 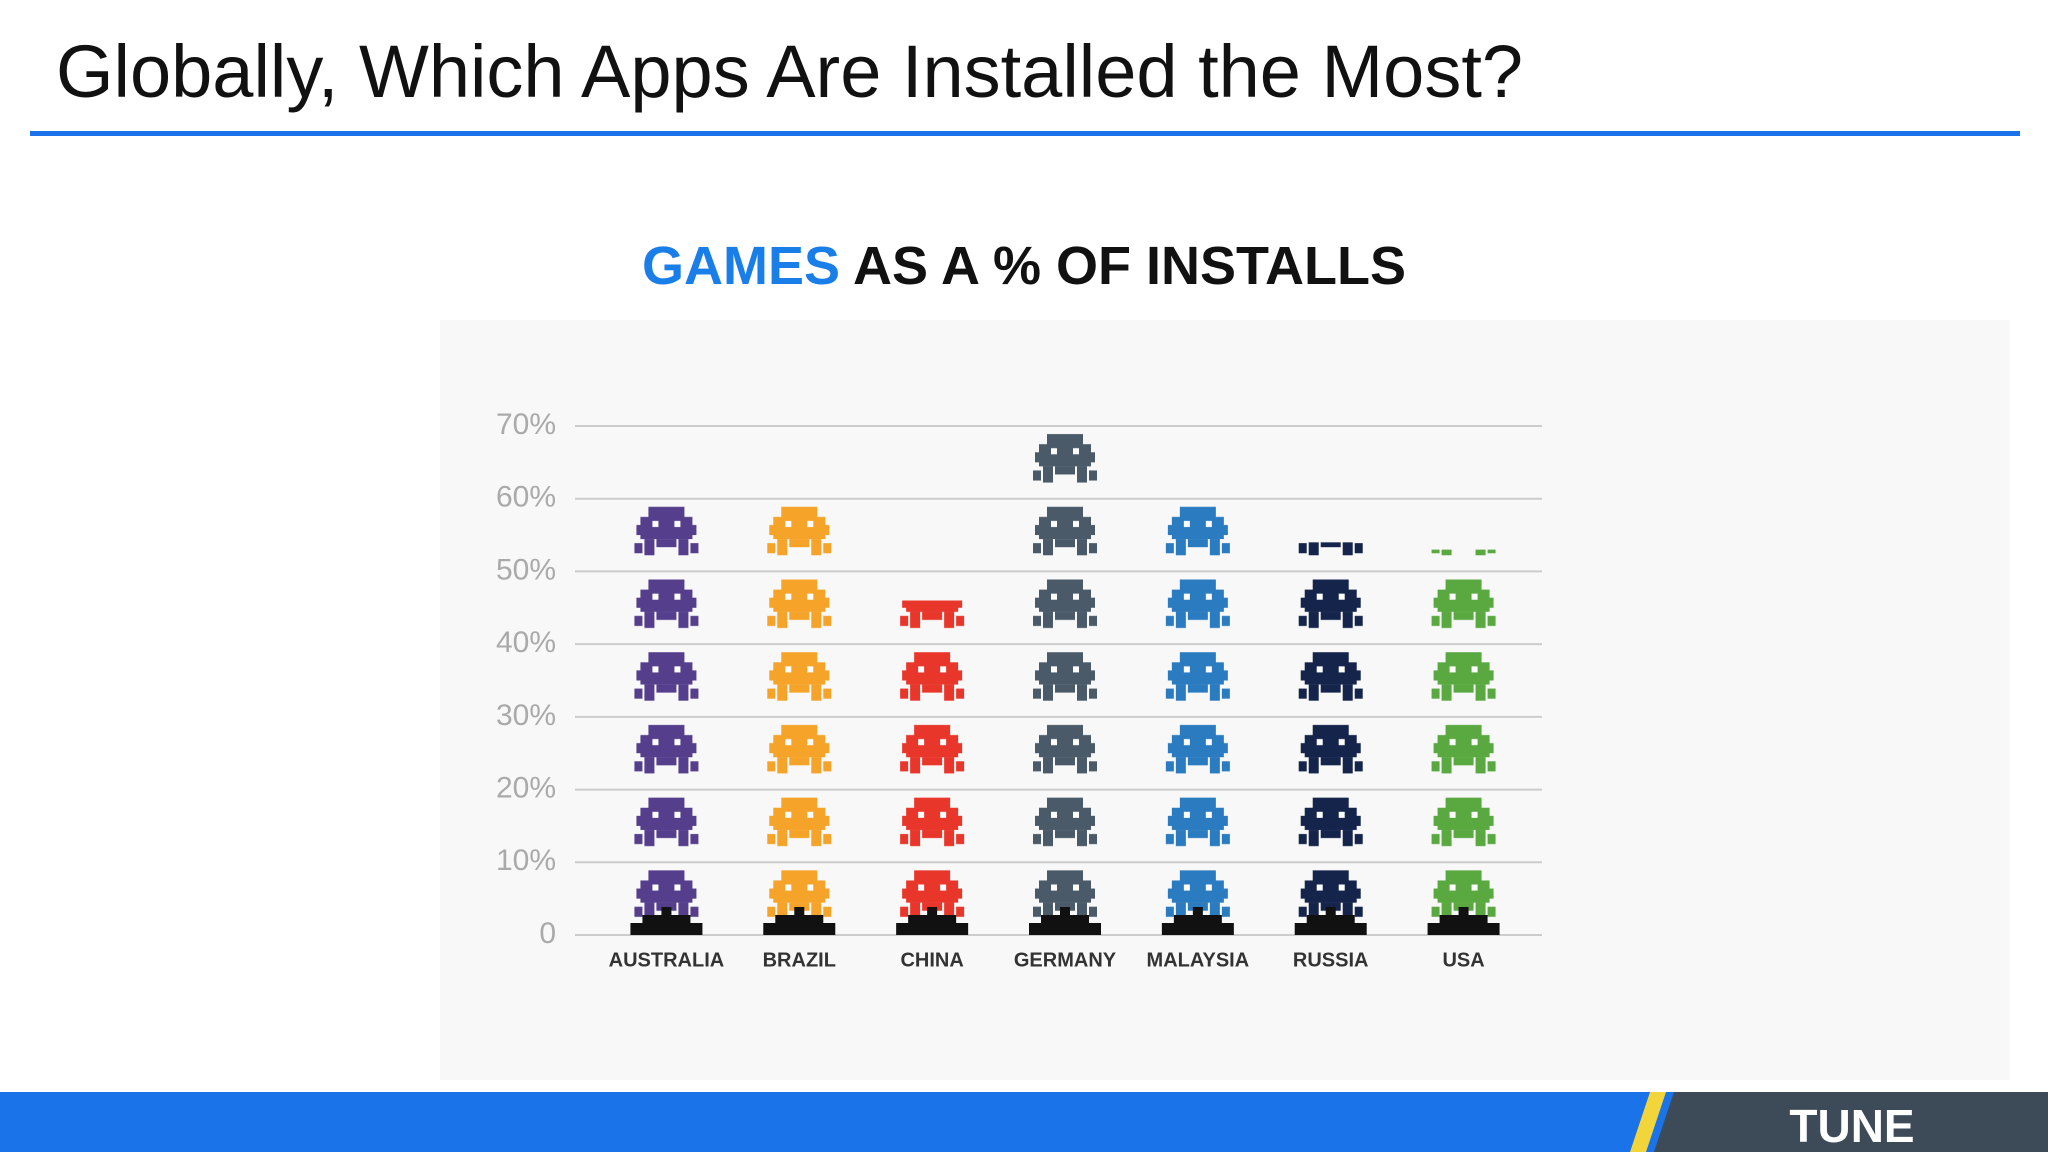 What do you see at coordinates (526, 424) in the screenshot?
I see `y-tick-label: 70%` at bounding box center [526, 424].